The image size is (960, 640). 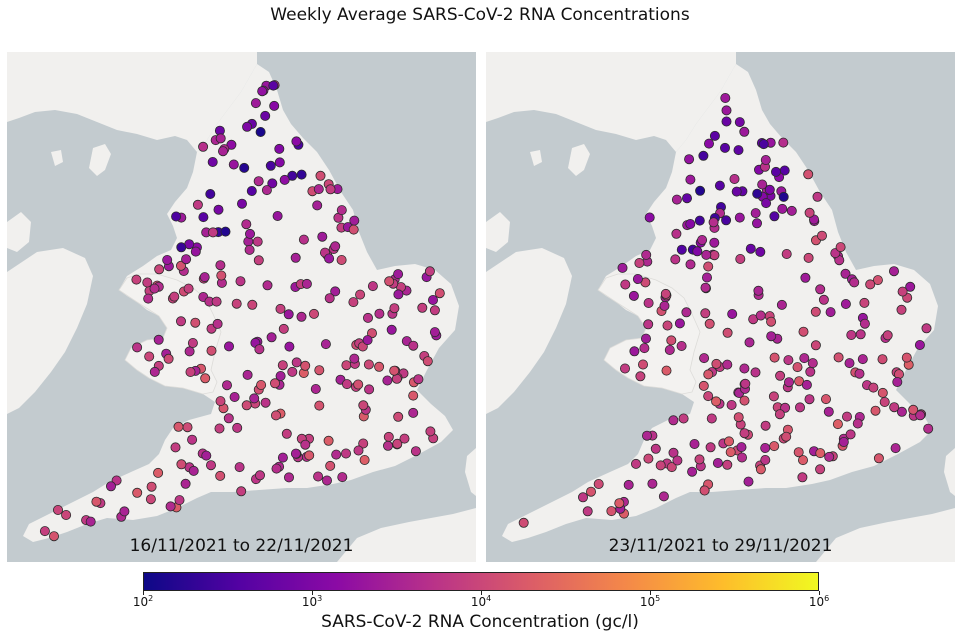 I want to click on land-continent, so click(x=949, y=472).